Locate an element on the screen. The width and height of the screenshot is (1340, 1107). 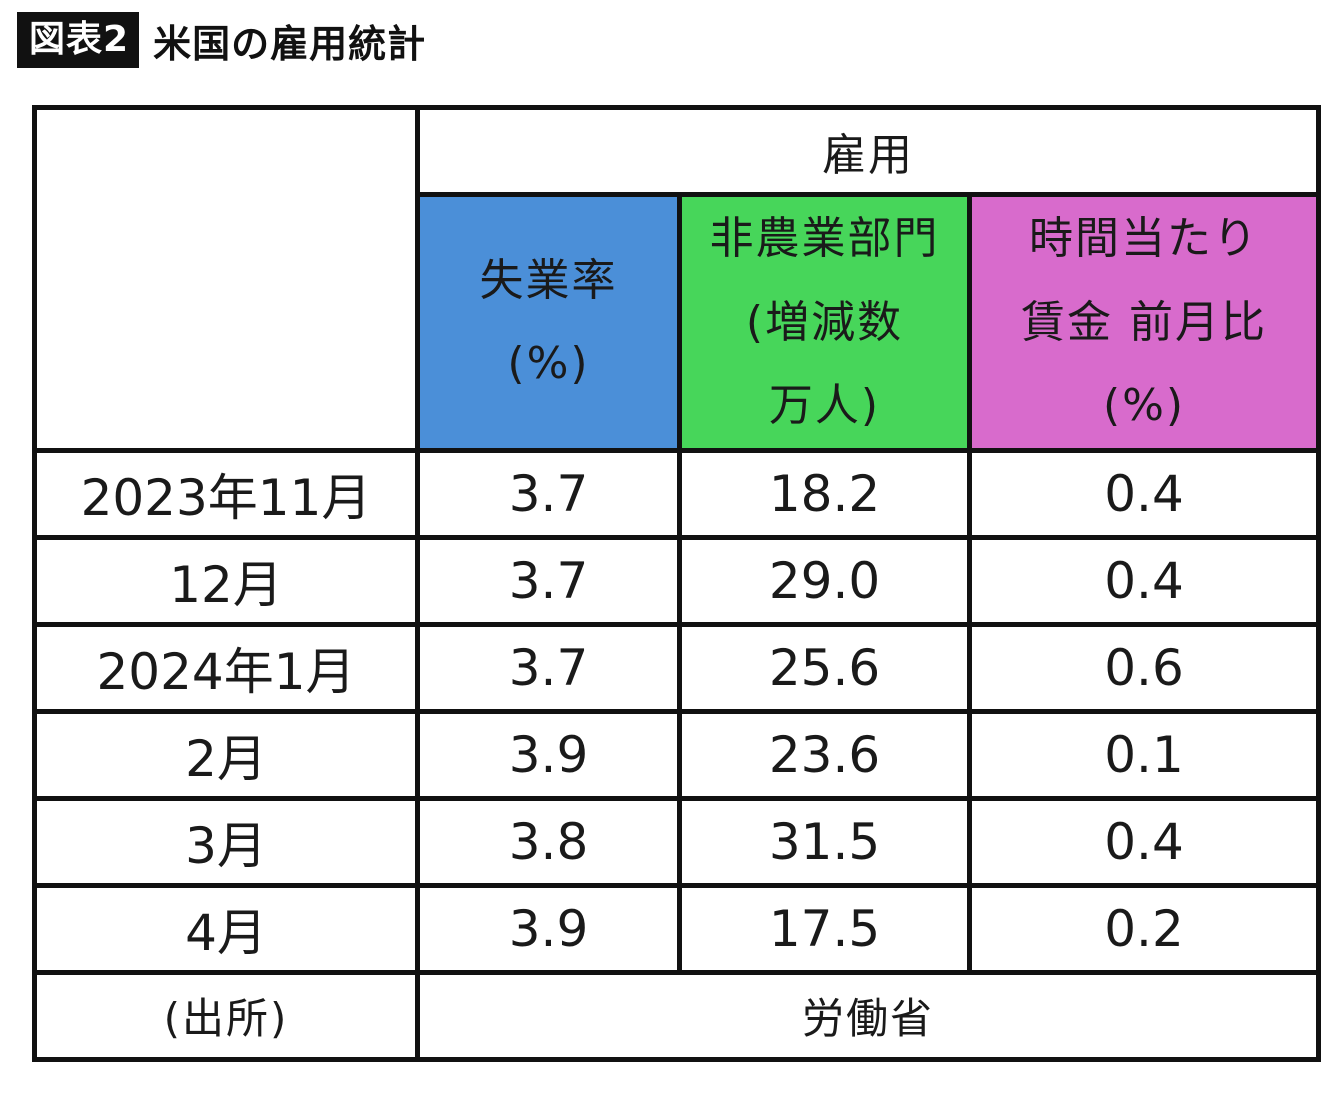
source-value-cell: 労働省 is located at coordinates (868, 1015).